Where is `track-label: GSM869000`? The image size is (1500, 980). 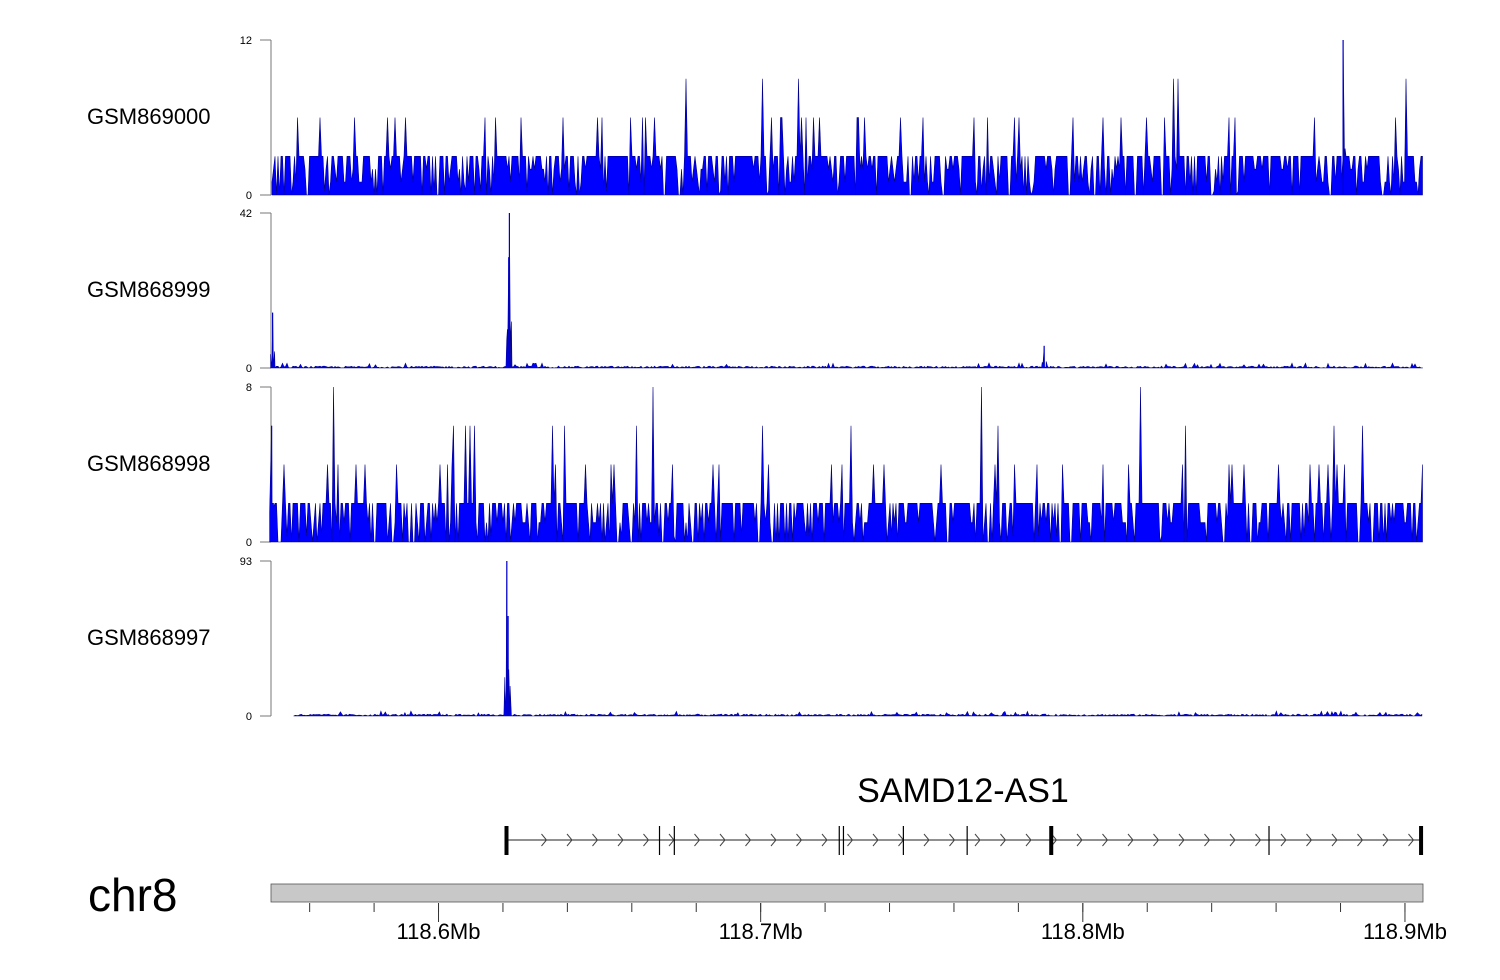
track-label: GSM869000 is located at coordinates (149, 116).